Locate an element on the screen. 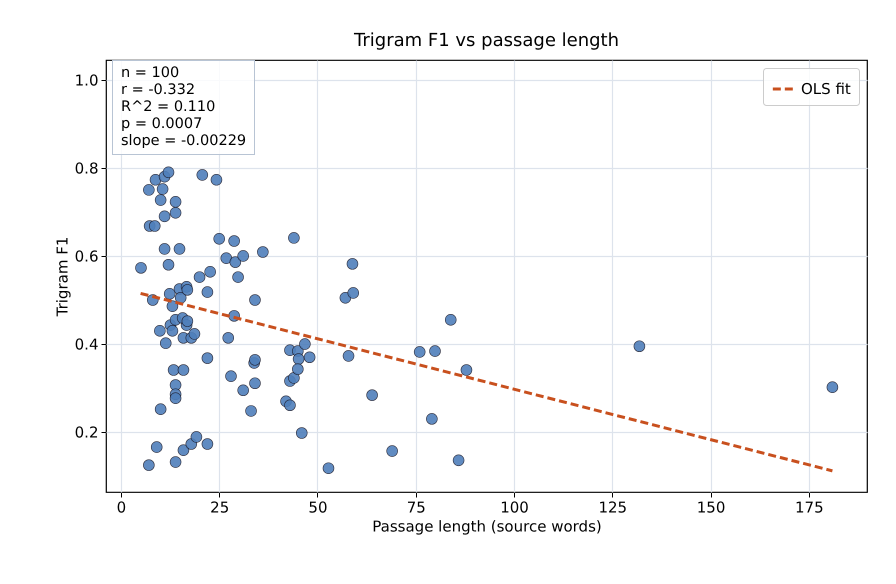  x-tick-label: 75 is located at coordinates (416, 507).